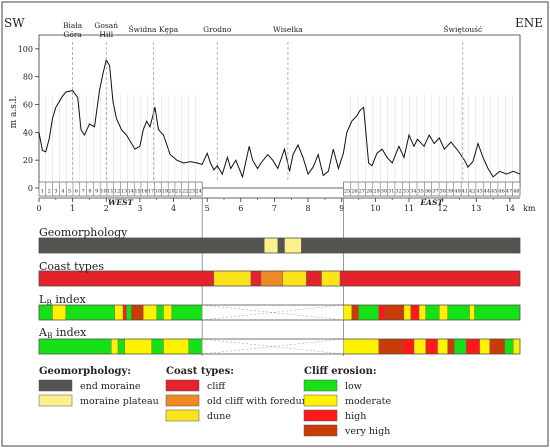 This screenshot has width=550, height=448. I want to click on km-tick-label: 1, so click(72, 208).